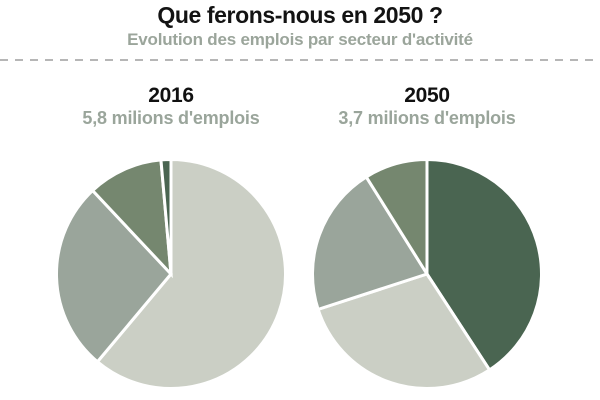 The width and height of the screenshot is (600, 400). What do you see at coordinates (427, 95) in the screenshot?
I see `chart-year-label: 2050` at bounding box center [427, 95].